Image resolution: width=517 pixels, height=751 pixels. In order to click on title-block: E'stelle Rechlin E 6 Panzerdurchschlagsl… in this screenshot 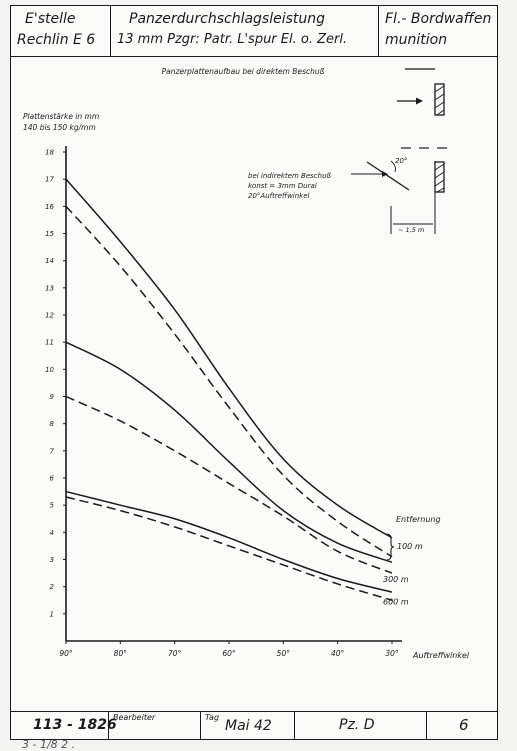, I will do `click(254, 31)`.